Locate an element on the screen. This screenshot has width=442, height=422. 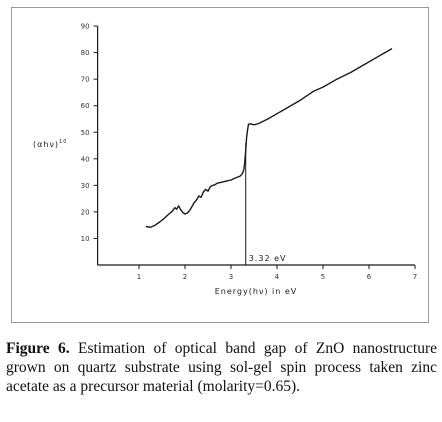
band-gap-annotation: 3.32 eV is located at coordinates (268, 258).